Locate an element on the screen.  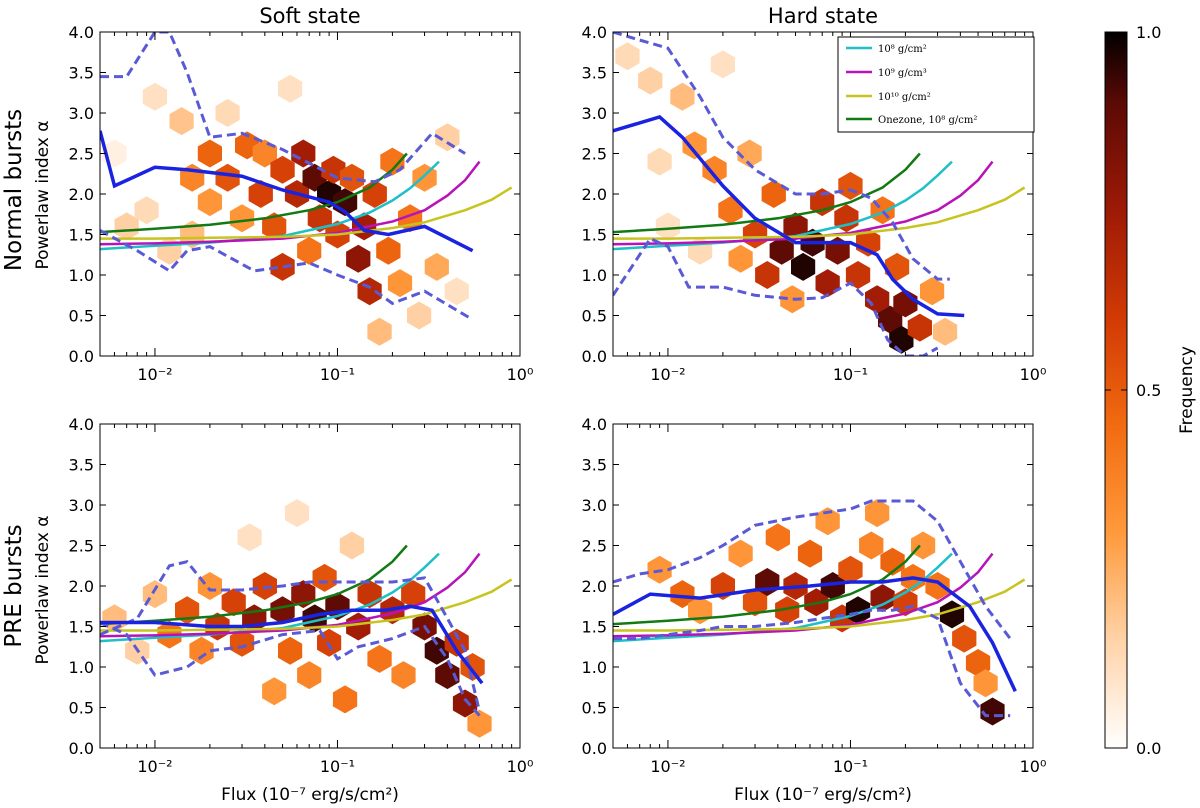
legend-label-4: Onezone, 10⁸ g/cm² is located at coordinates (927, 120).